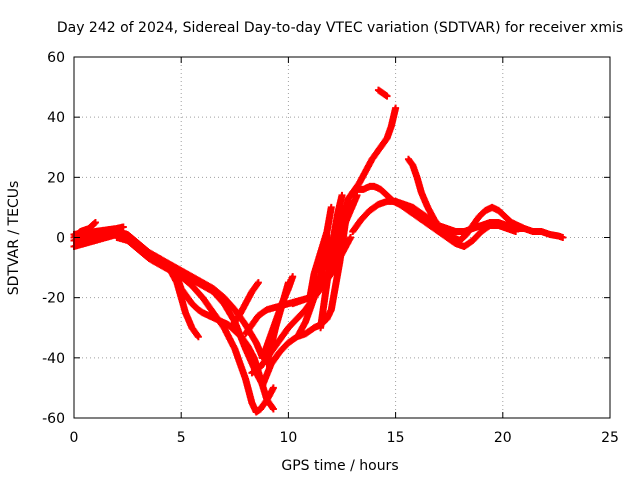 The width and height of the screenshot is (640, 480). What do you see at coordinates (56, 58) in the screenshot?
I see `y-tick-label: 60` at bounding box center [56, 58].